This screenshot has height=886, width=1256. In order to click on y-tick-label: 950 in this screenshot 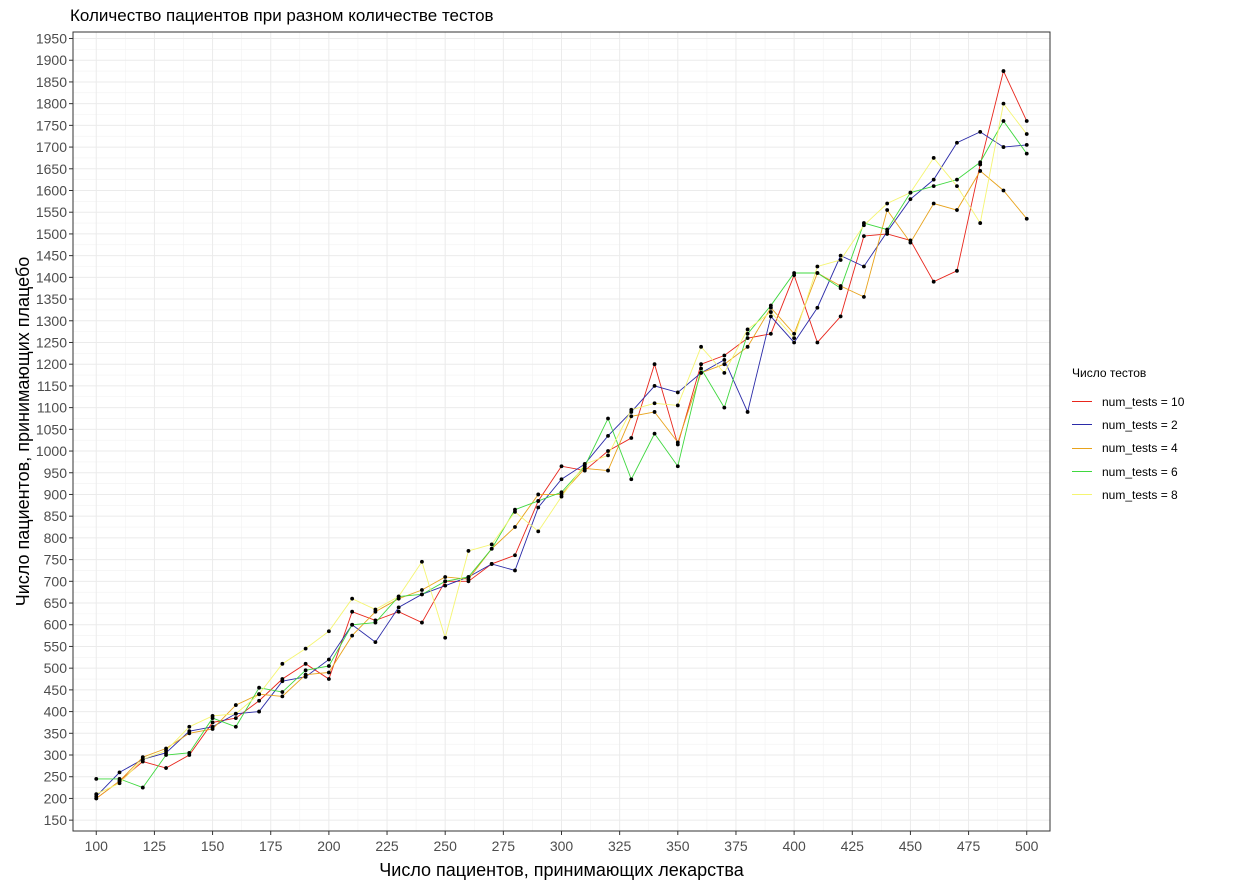, I will do `click(56, 473)`.